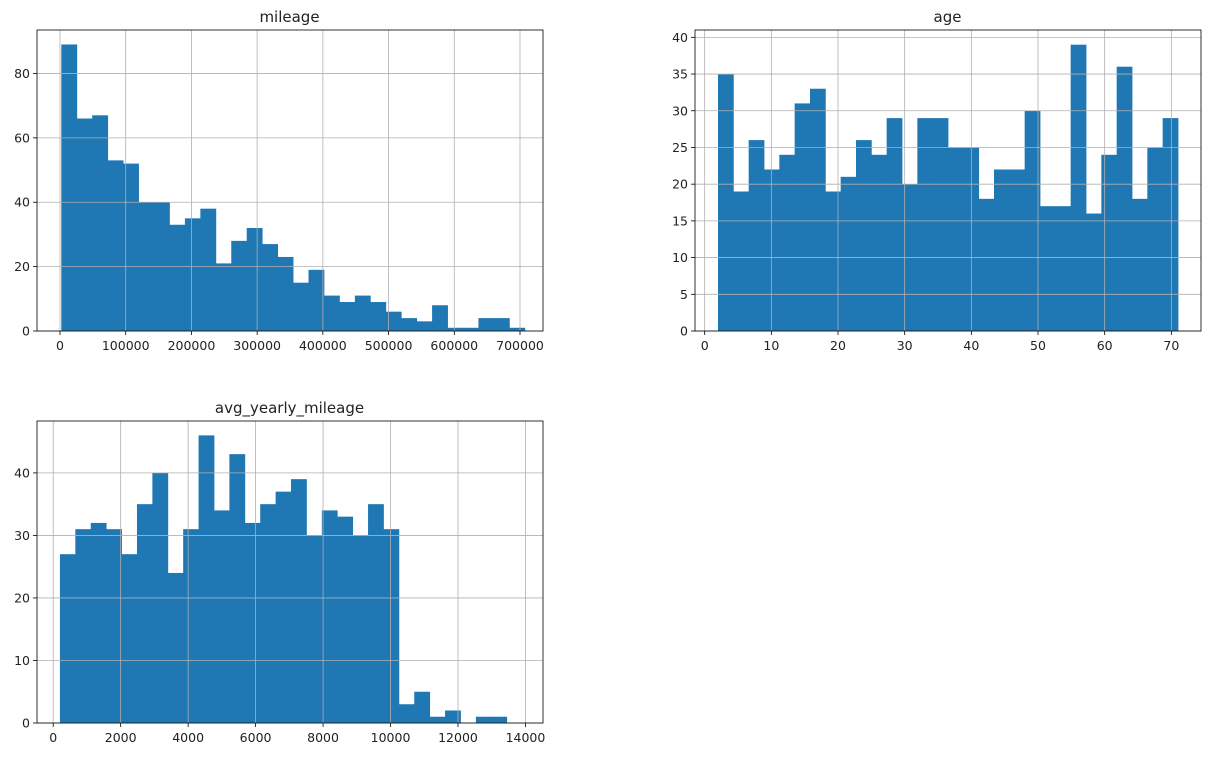  Describe the element at coordinates (26, 331) in the screenshot. I see `mileage-y-tick-label: 0` at that location.